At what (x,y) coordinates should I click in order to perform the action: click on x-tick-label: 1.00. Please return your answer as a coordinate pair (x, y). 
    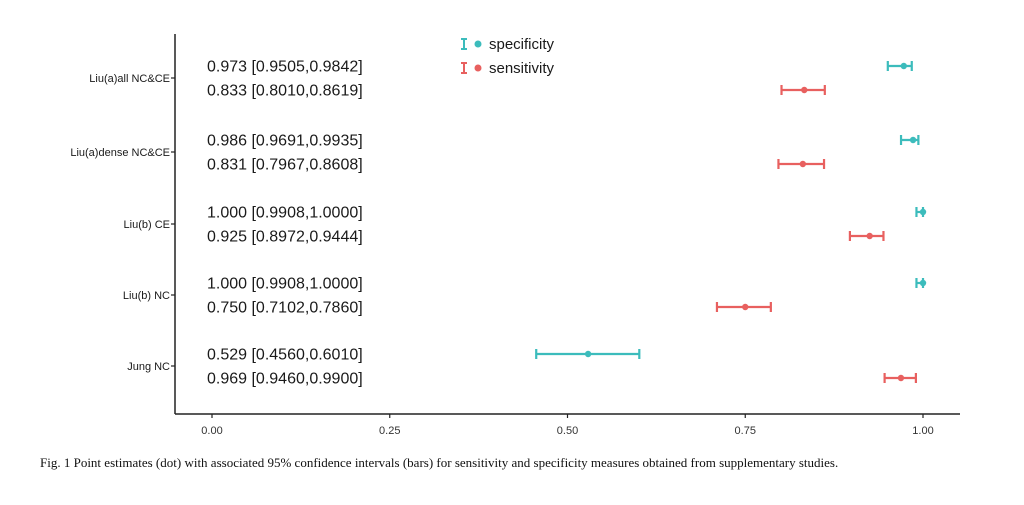
    Looking at the image, I should click on (922, 431).